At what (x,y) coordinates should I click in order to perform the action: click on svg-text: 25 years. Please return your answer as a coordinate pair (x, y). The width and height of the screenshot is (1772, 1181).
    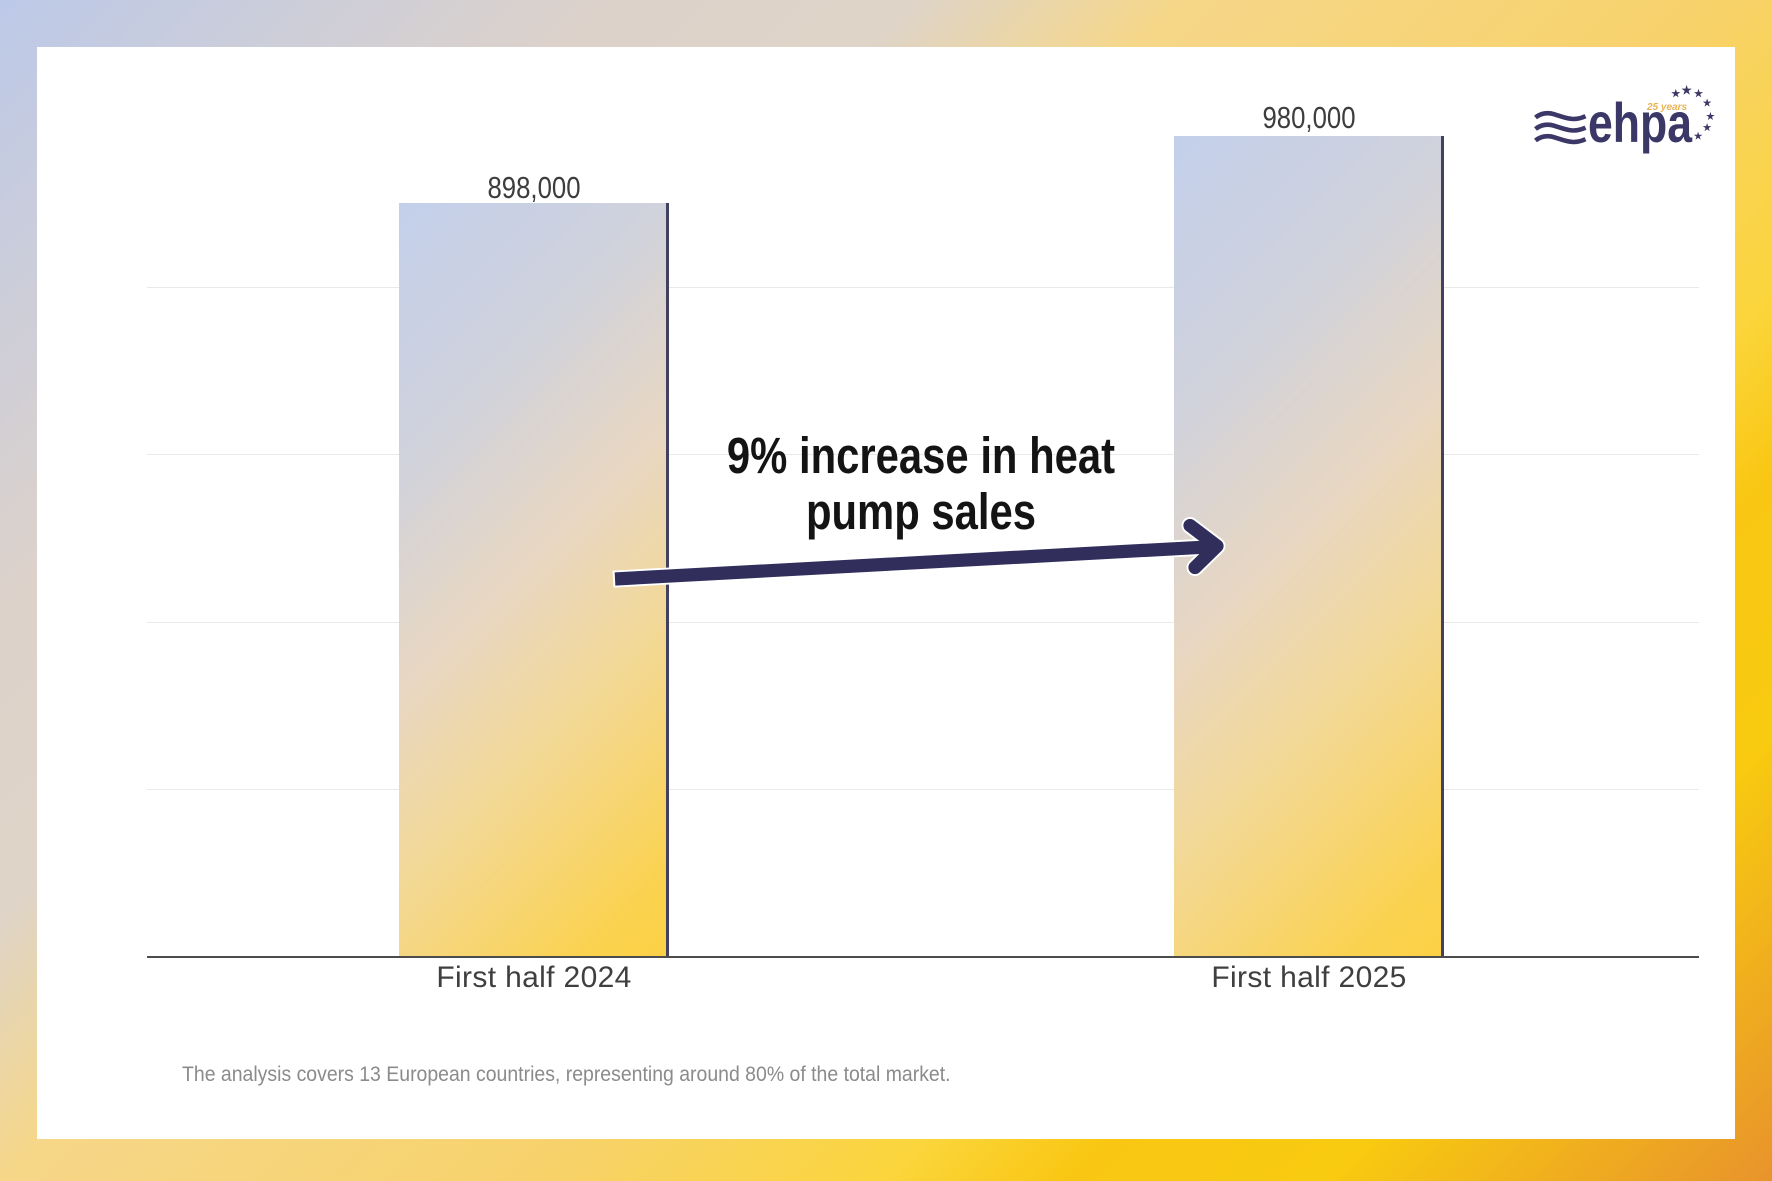
    Looking at the image, I should click on (1666, 107).